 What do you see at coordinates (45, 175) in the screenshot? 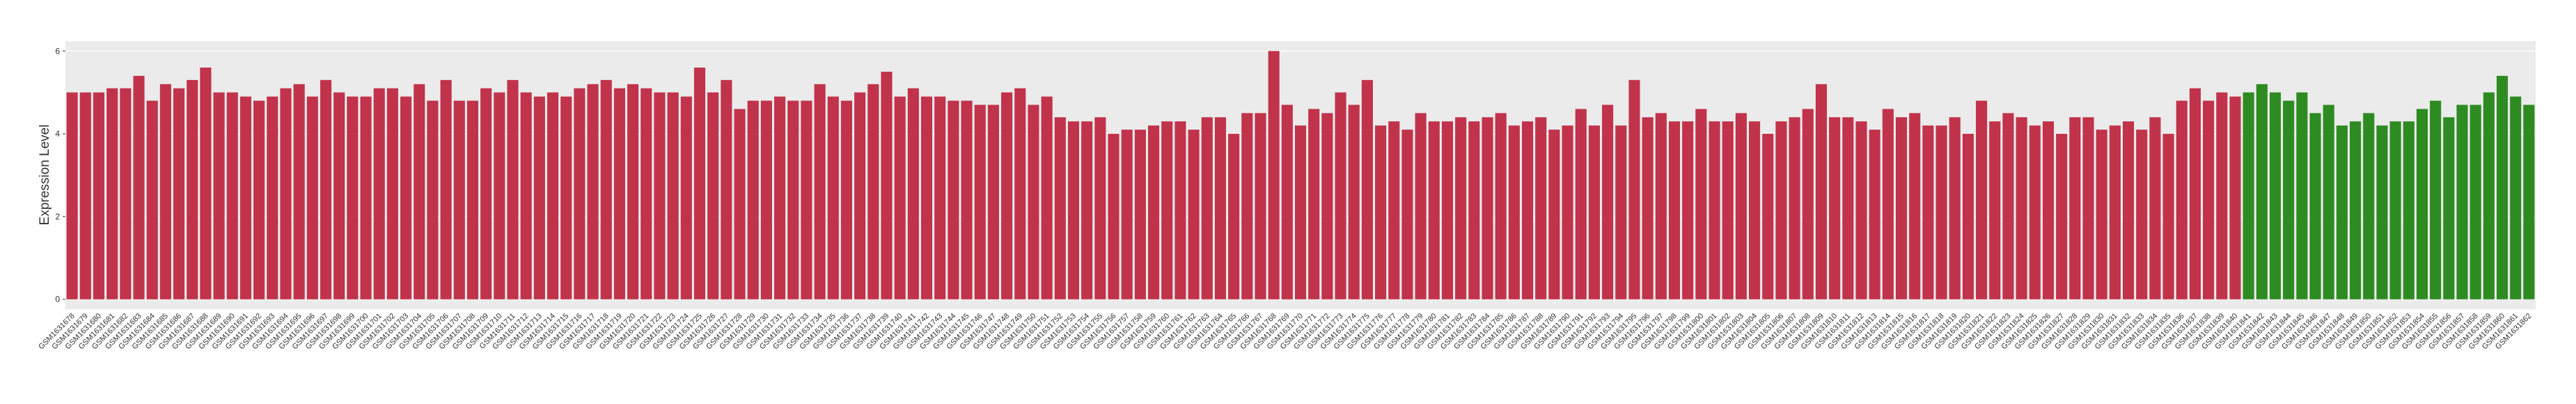
I see `y-axis-title: Expression Level` at bounding box center [45, 175].